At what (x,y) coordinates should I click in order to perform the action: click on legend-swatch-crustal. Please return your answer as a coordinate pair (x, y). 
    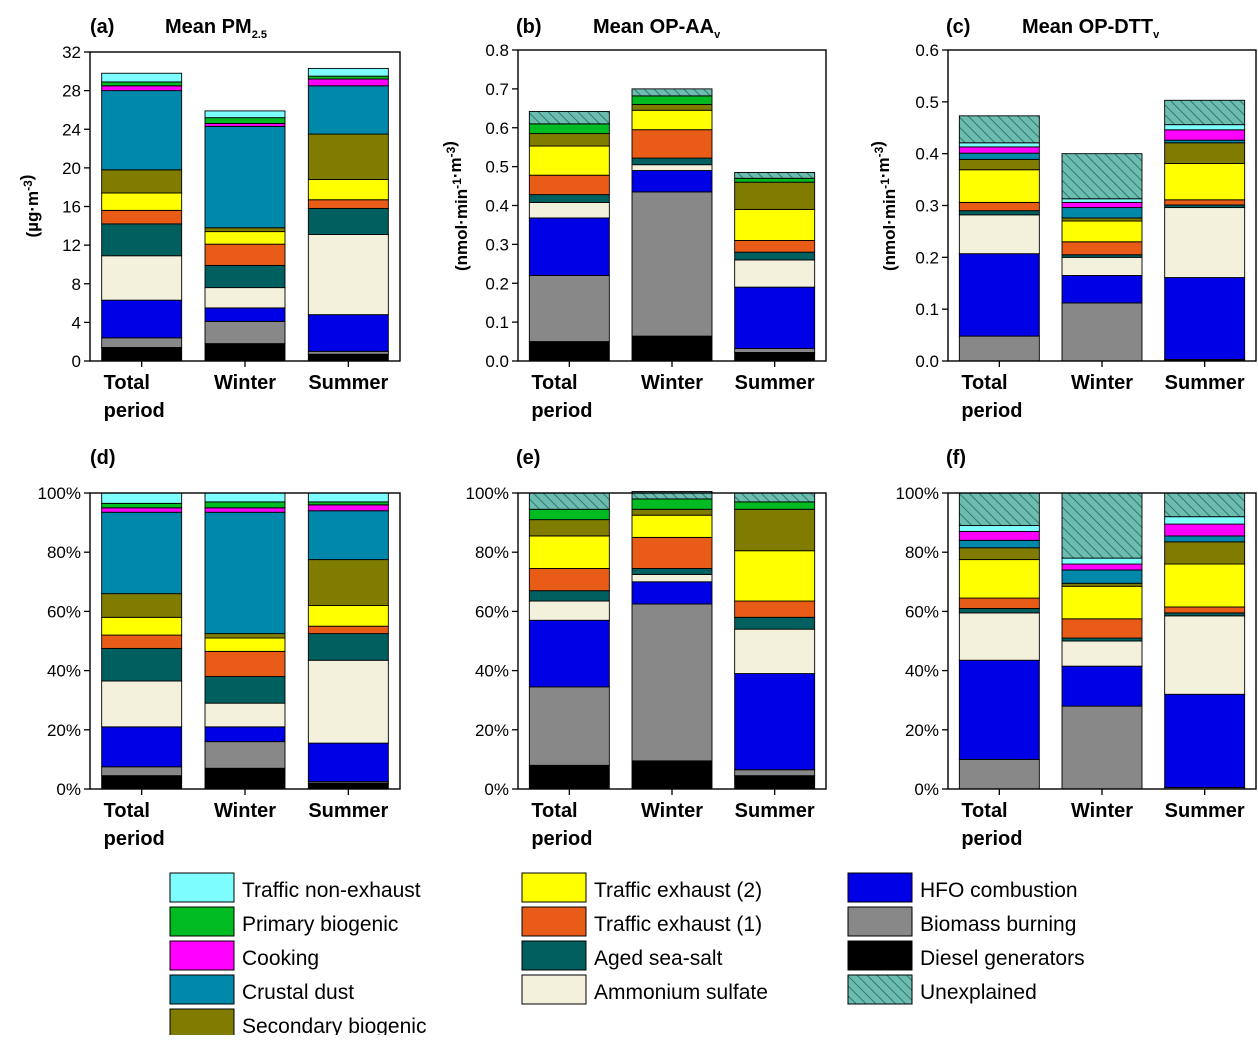
    Looking at the image, I should click on (202, 989).